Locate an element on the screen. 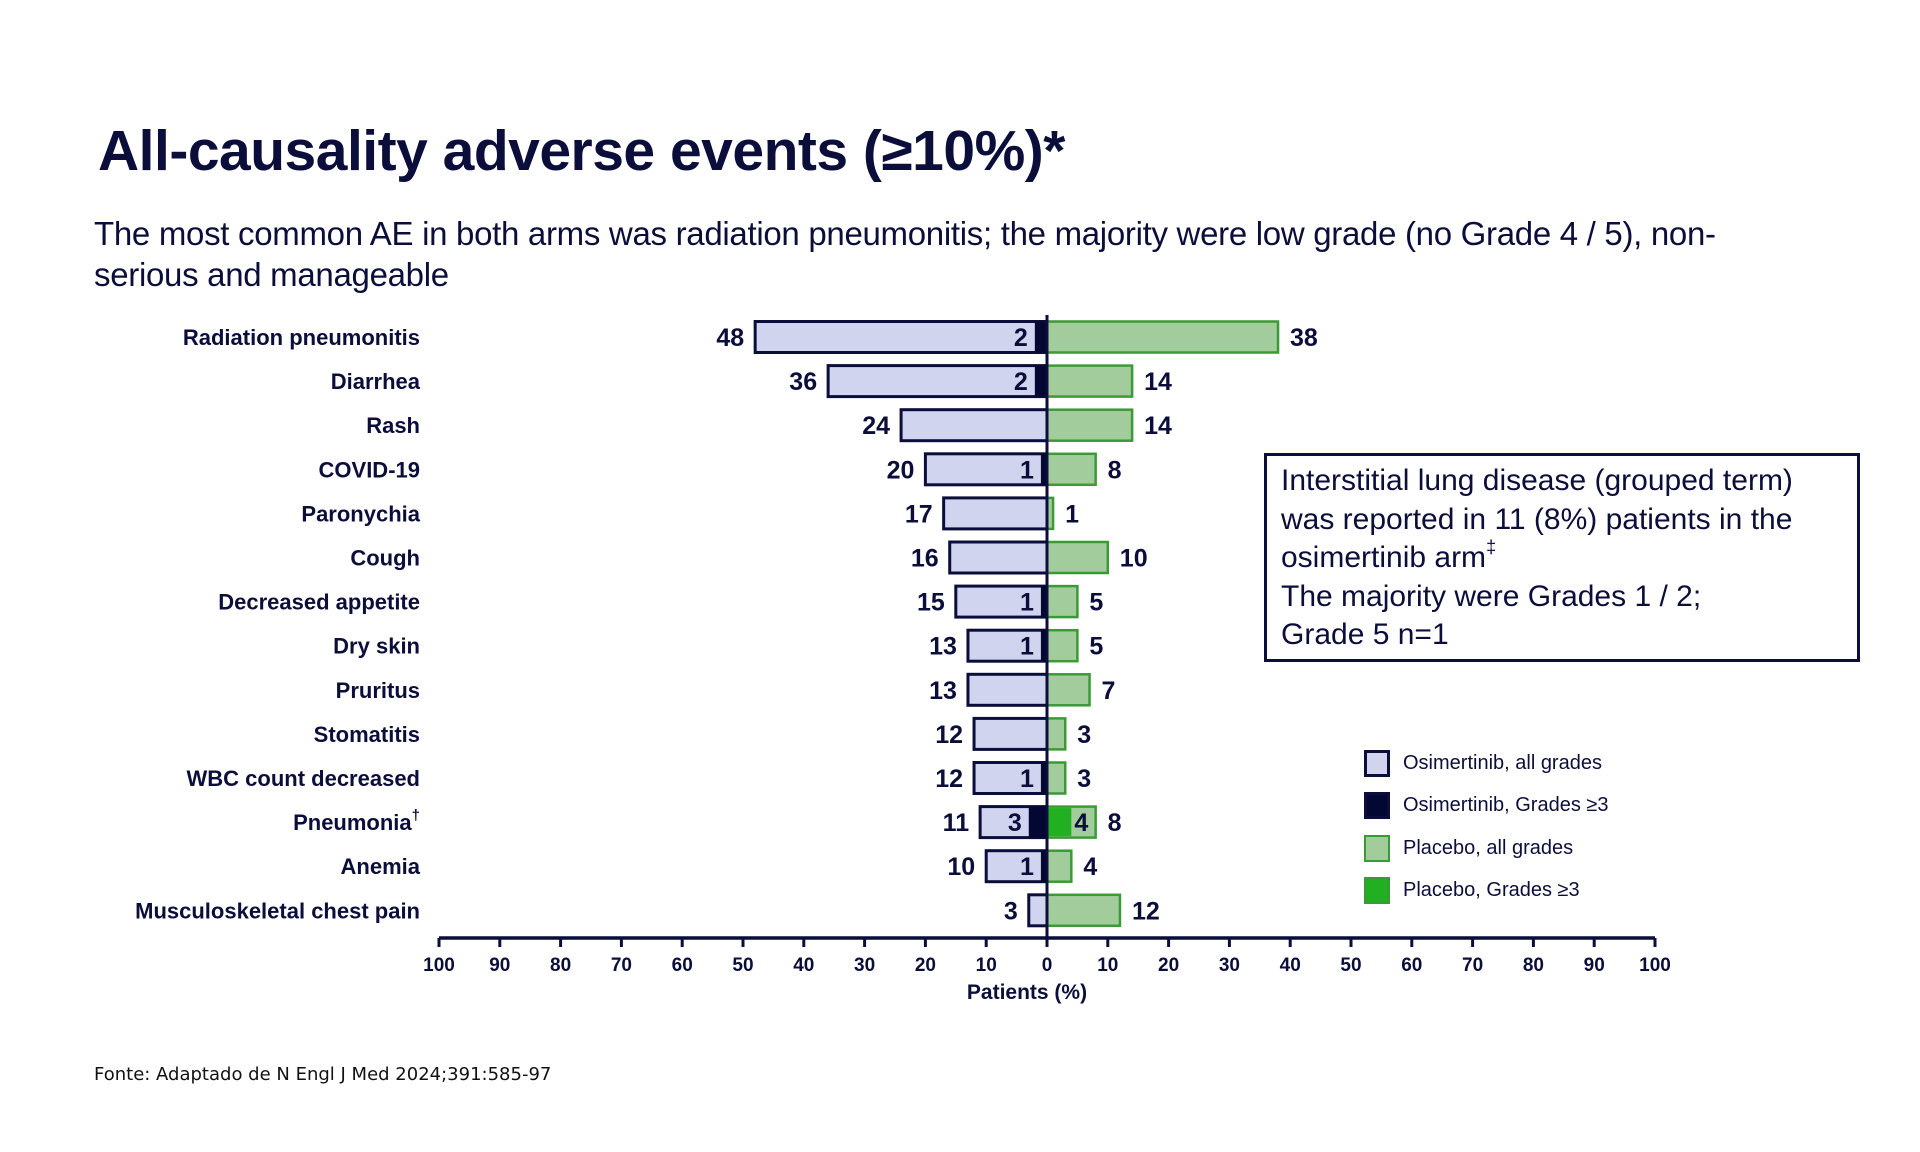 This screenshot has width=1920, height=1152. callout-line: was reported in 11 (8%) patients in the is located at coordinates (1537, 519).